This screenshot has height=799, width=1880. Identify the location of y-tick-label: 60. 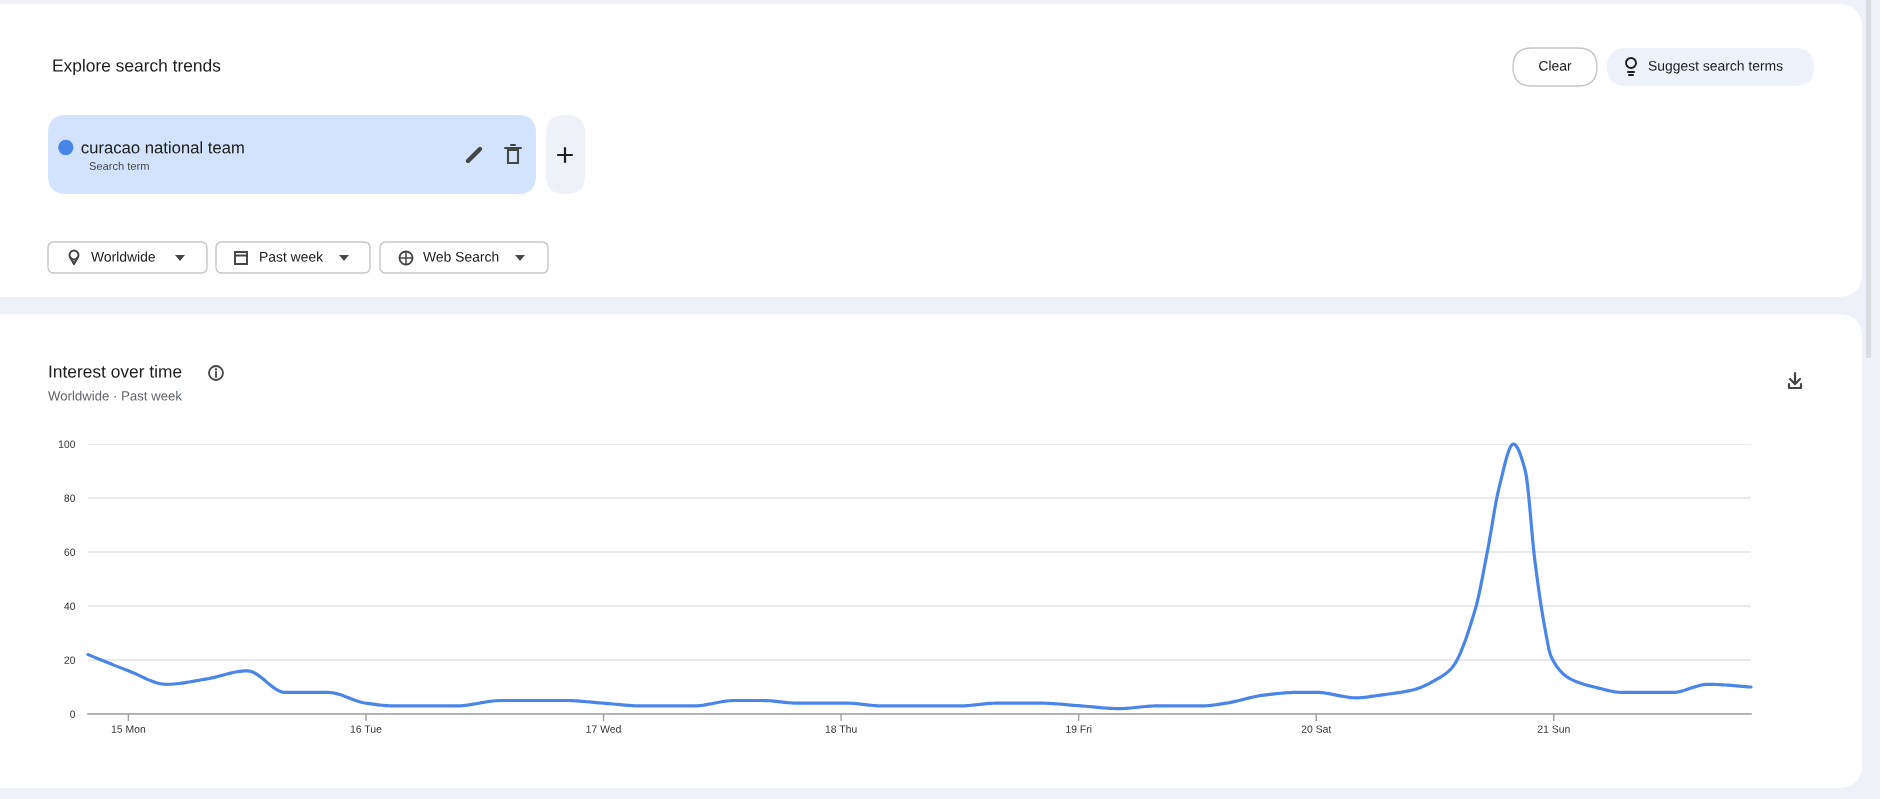
(70, 552).